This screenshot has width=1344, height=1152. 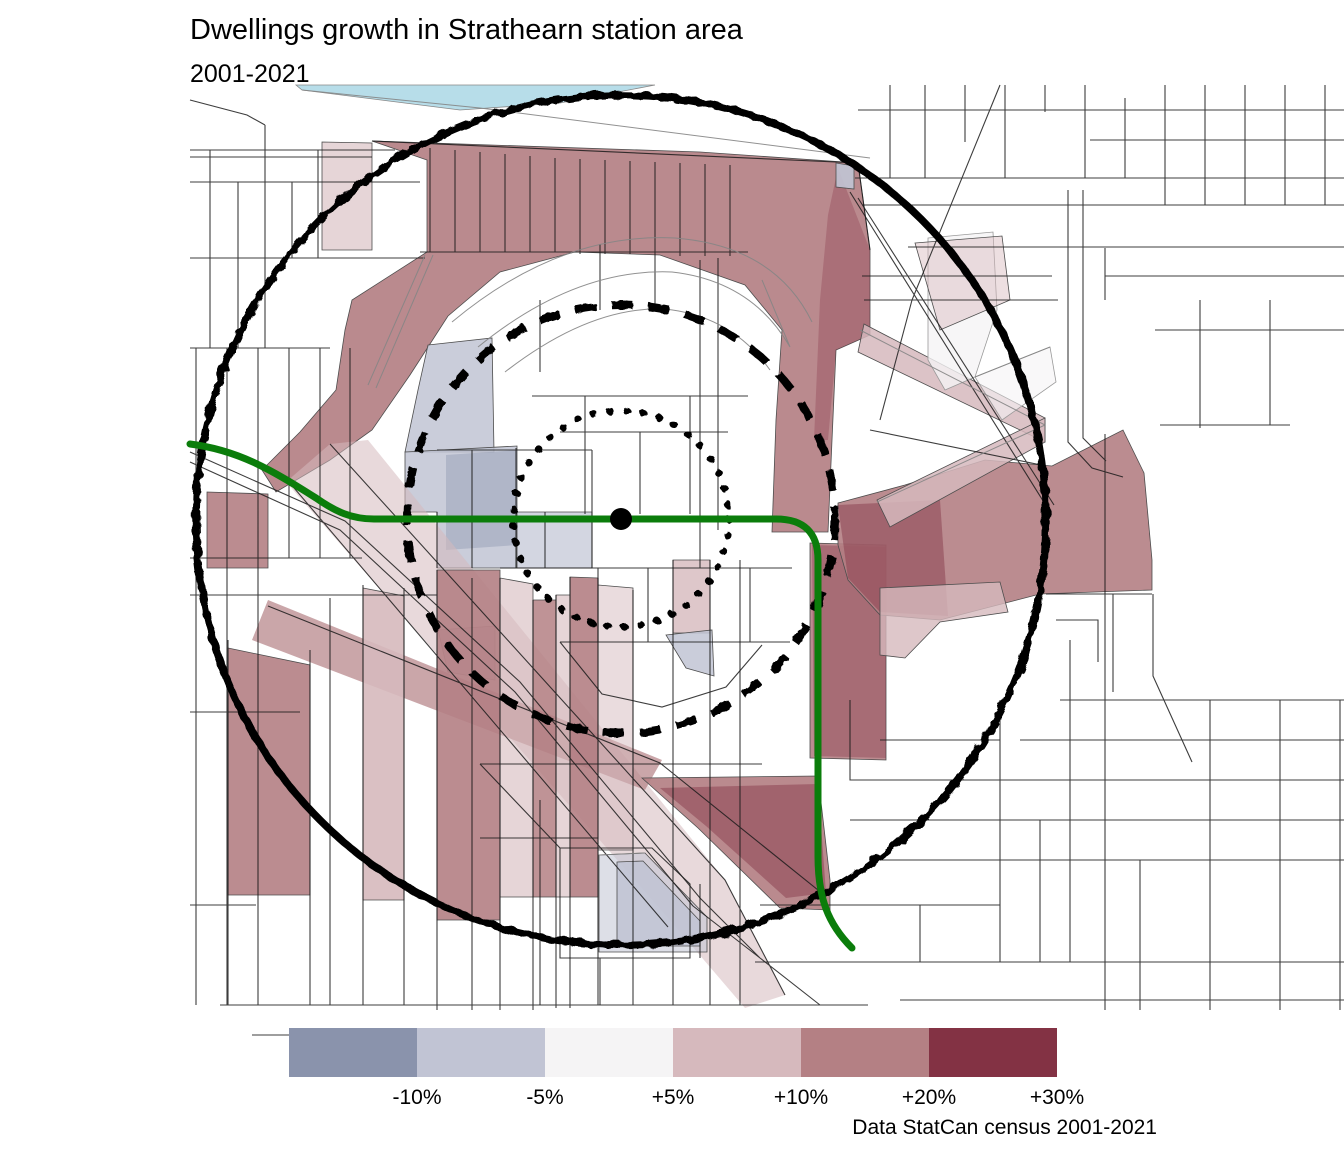 I want to click on legend-label: -10%, so click(x=417, y=1097).